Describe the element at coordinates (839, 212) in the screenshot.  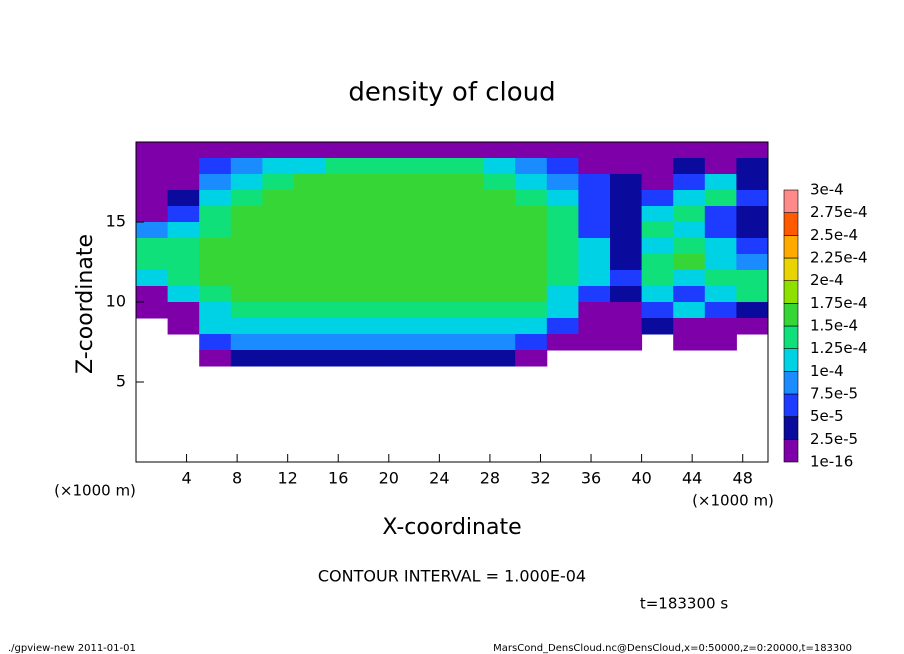
I see `colorbar-label: 2.75e-4` at that location.